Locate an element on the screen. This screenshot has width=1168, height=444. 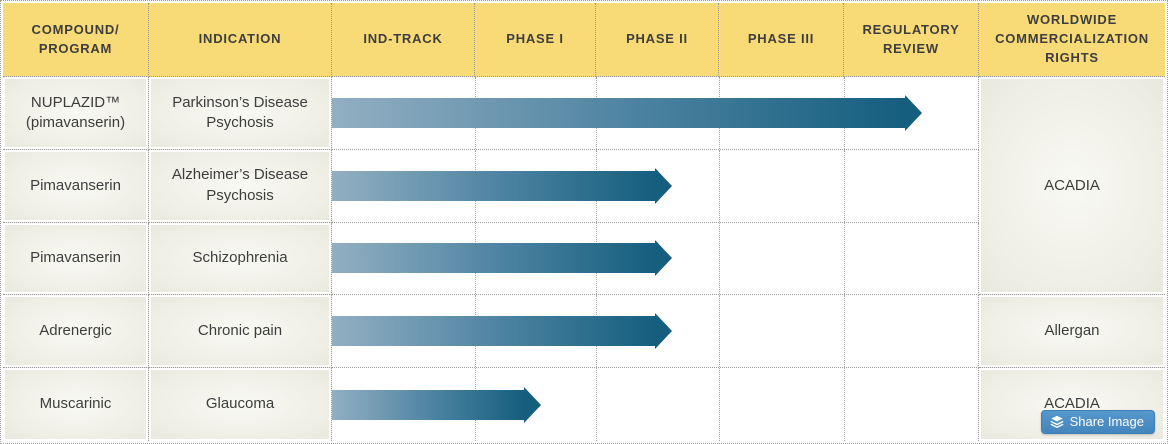
rights-cell-acadia-merged: ACADIA is located at coordinates (1072, 186).